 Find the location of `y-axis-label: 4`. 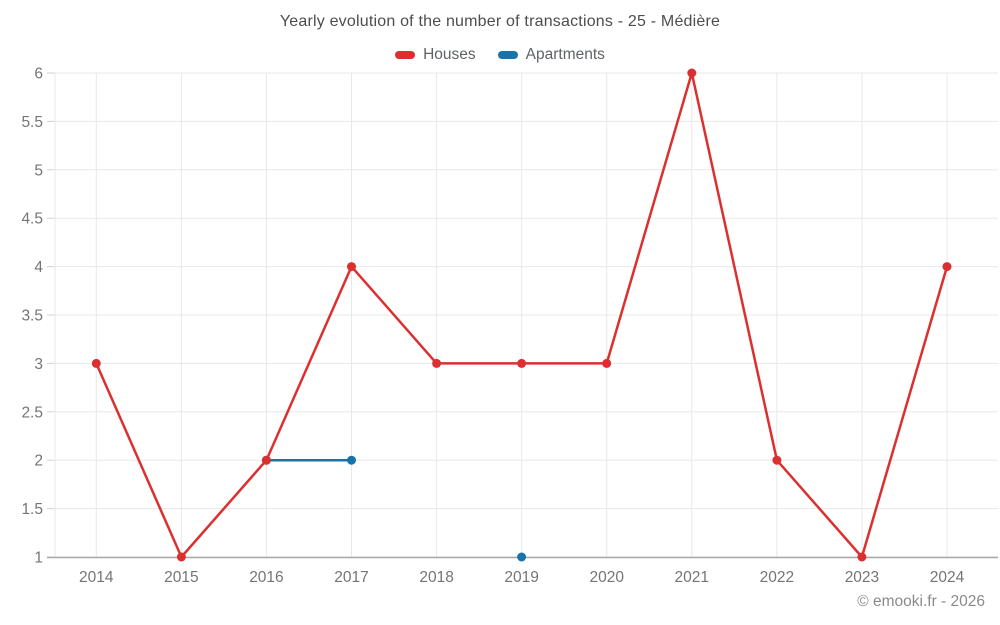

y-axis-label: 4 is located at coordinates (38, 267).